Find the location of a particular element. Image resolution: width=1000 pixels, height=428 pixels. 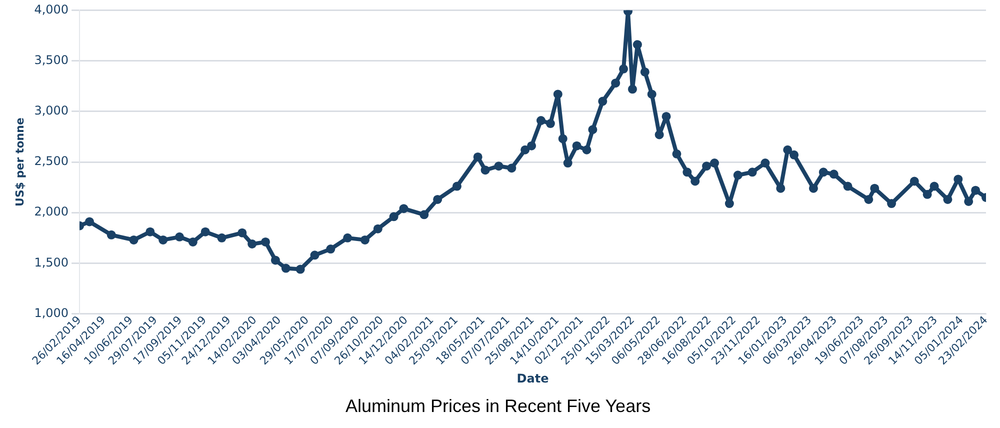

y-tick-label: 3,500 is located at coordinates (51, 59).